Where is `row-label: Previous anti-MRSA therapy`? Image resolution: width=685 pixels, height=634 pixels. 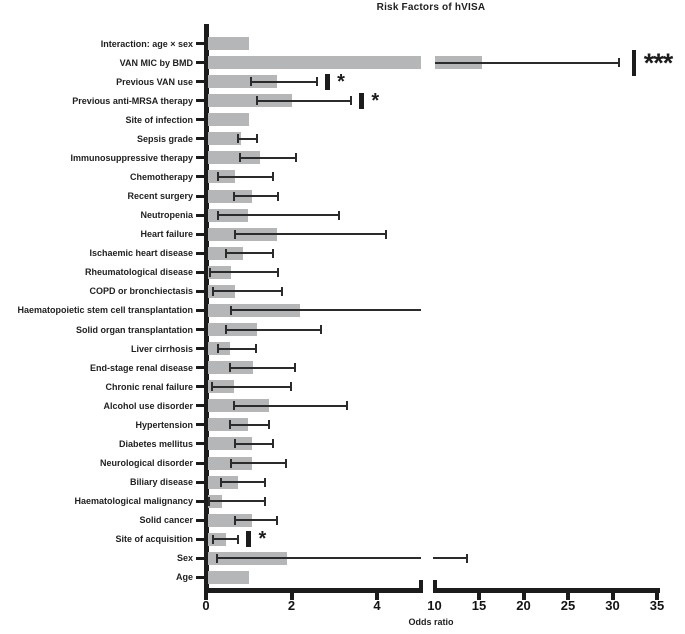 row-label: Previous anti-MRSA therapy is located at coordinates (132, 100).